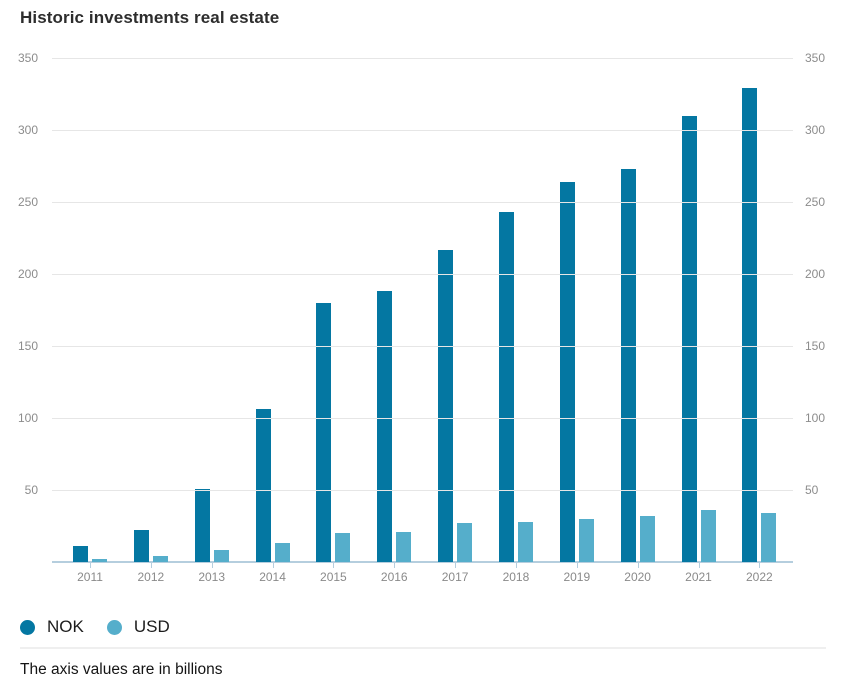 This screenshot has width=853, height=693. What do you see at coordinates (27, 274) in the screenshot?
I see `y-axis-left-tick-label-200: 200` at bounding box center [27, 274].